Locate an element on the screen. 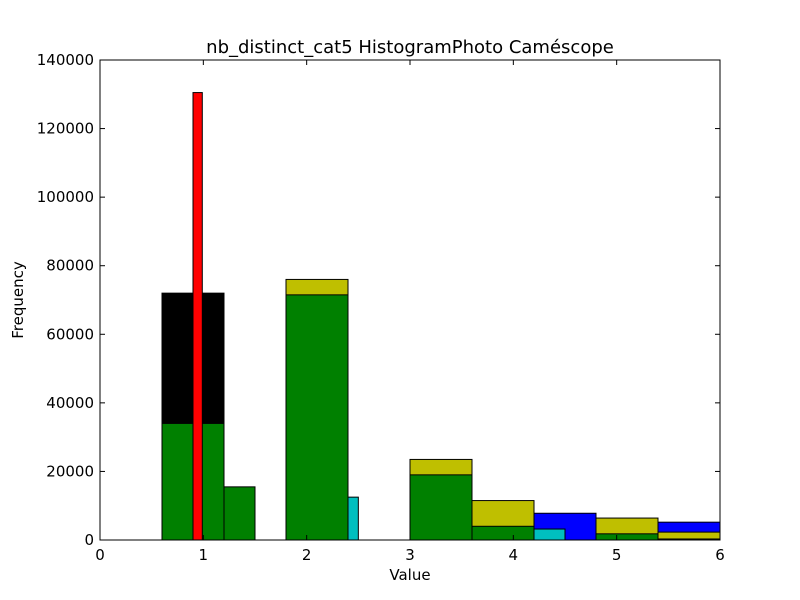  y-tick-label-3: 60000 is located at coordinates (70, 334).